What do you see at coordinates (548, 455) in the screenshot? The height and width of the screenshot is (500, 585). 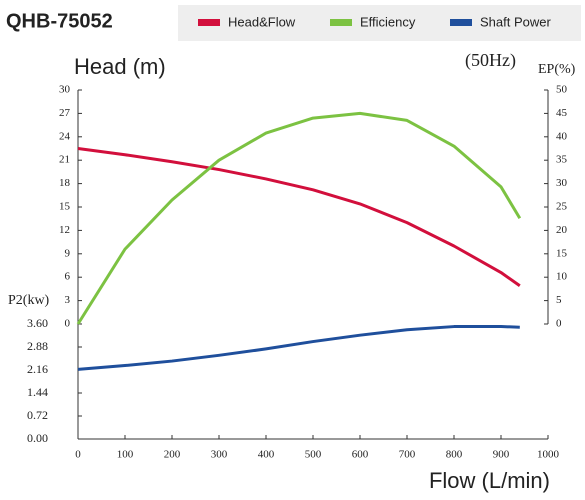 I see `x-tick-label: 1000` at bounding box center [548, 455].